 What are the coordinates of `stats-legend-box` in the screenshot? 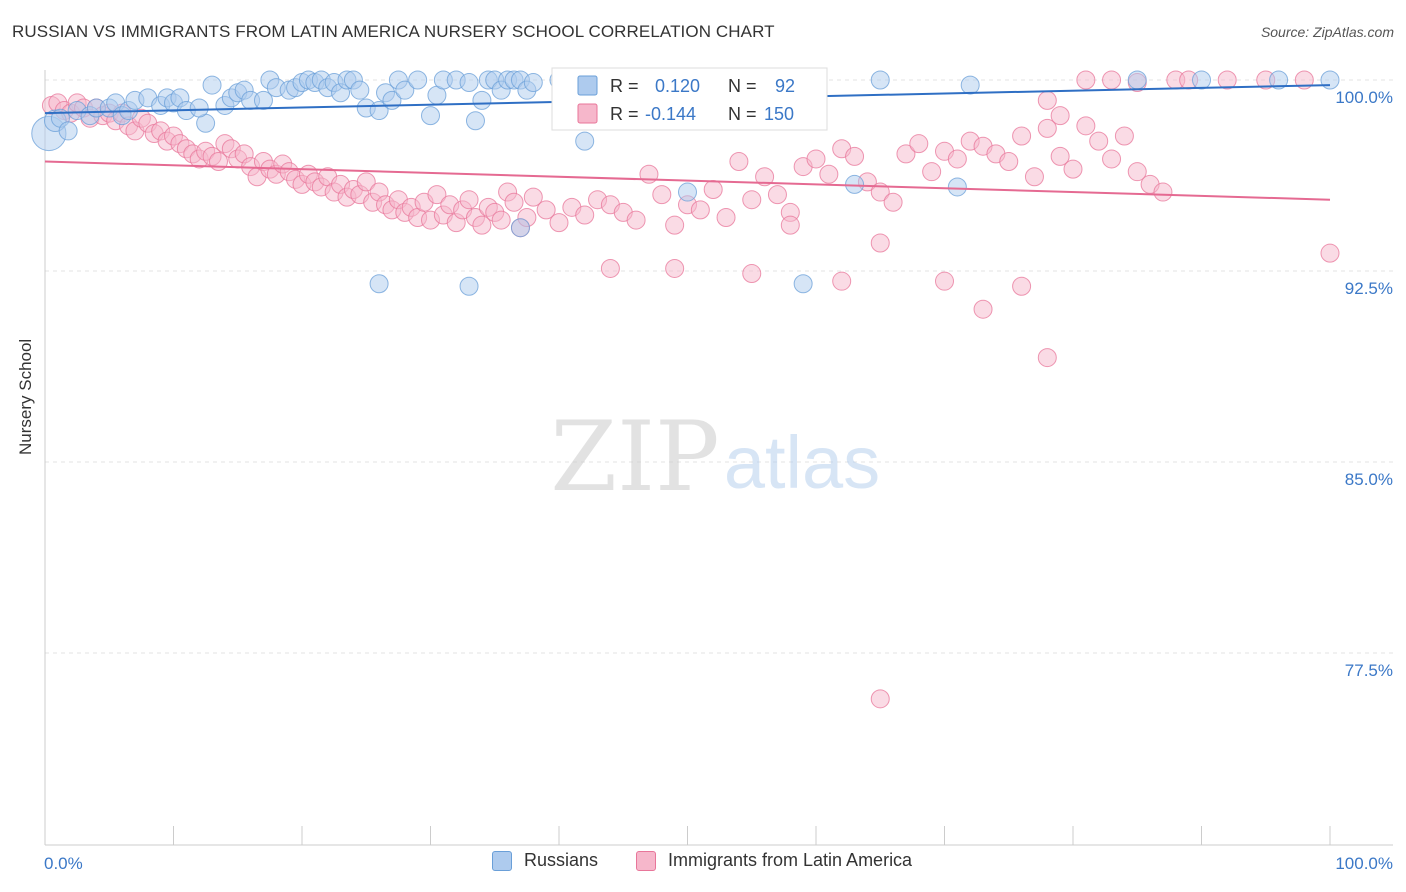 It's located at (689, 99).